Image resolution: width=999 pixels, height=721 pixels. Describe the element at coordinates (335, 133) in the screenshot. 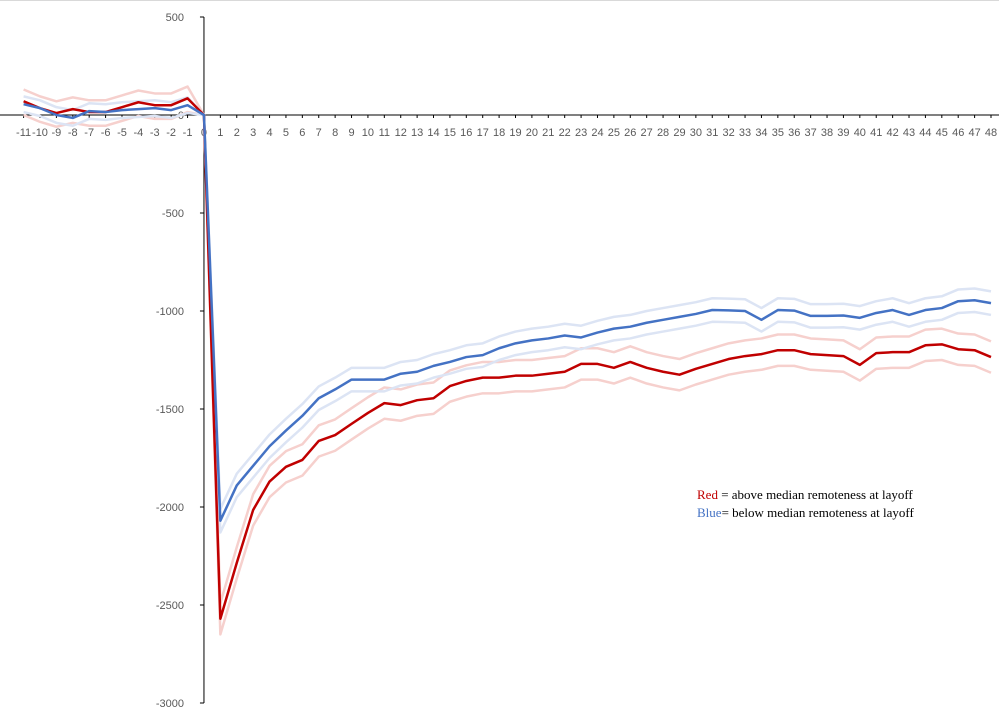

I see `x-tick-label: 8` at that location.